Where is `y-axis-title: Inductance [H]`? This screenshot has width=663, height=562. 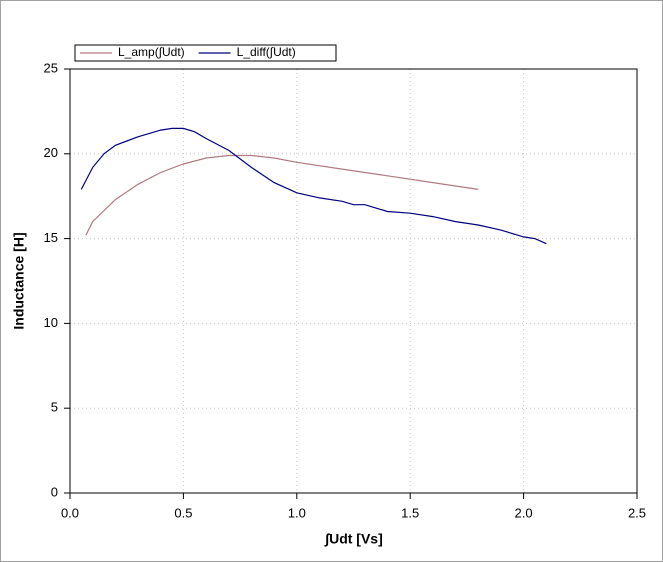
y-axis-title: Inductance [H] is located at coordinates (19, 280).